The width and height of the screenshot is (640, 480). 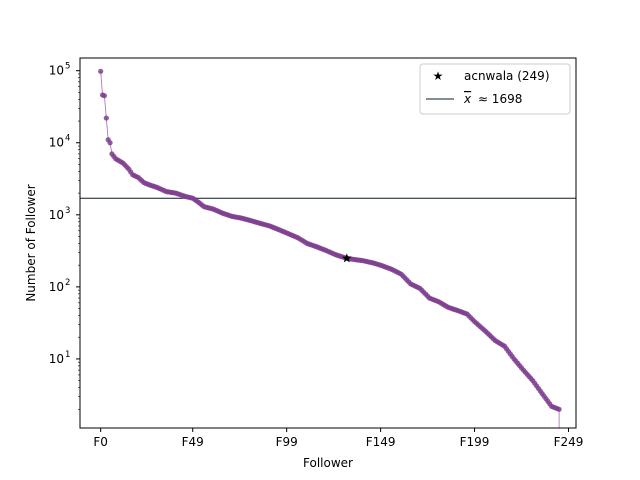 I want to click on legend-box, so click(x=495, y=89).